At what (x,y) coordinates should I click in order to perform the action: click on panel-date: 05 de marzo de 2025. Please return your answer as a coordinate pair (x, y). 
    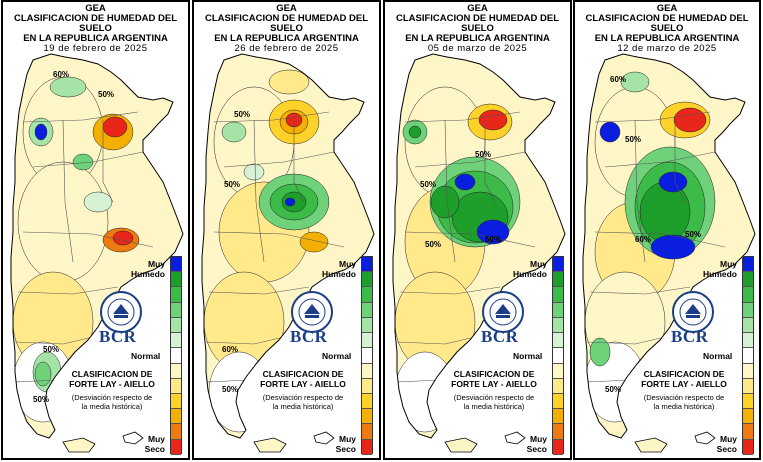
    Looking at the image, I should click on (477, 48).